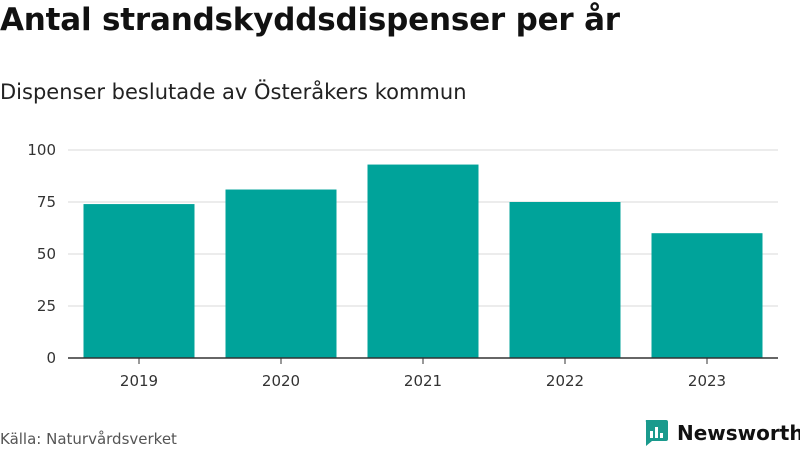  What do you see at coordinates (51, 358) in the screenshot?
I see `y-tick-label: 0` at bounding box center [51, 358].